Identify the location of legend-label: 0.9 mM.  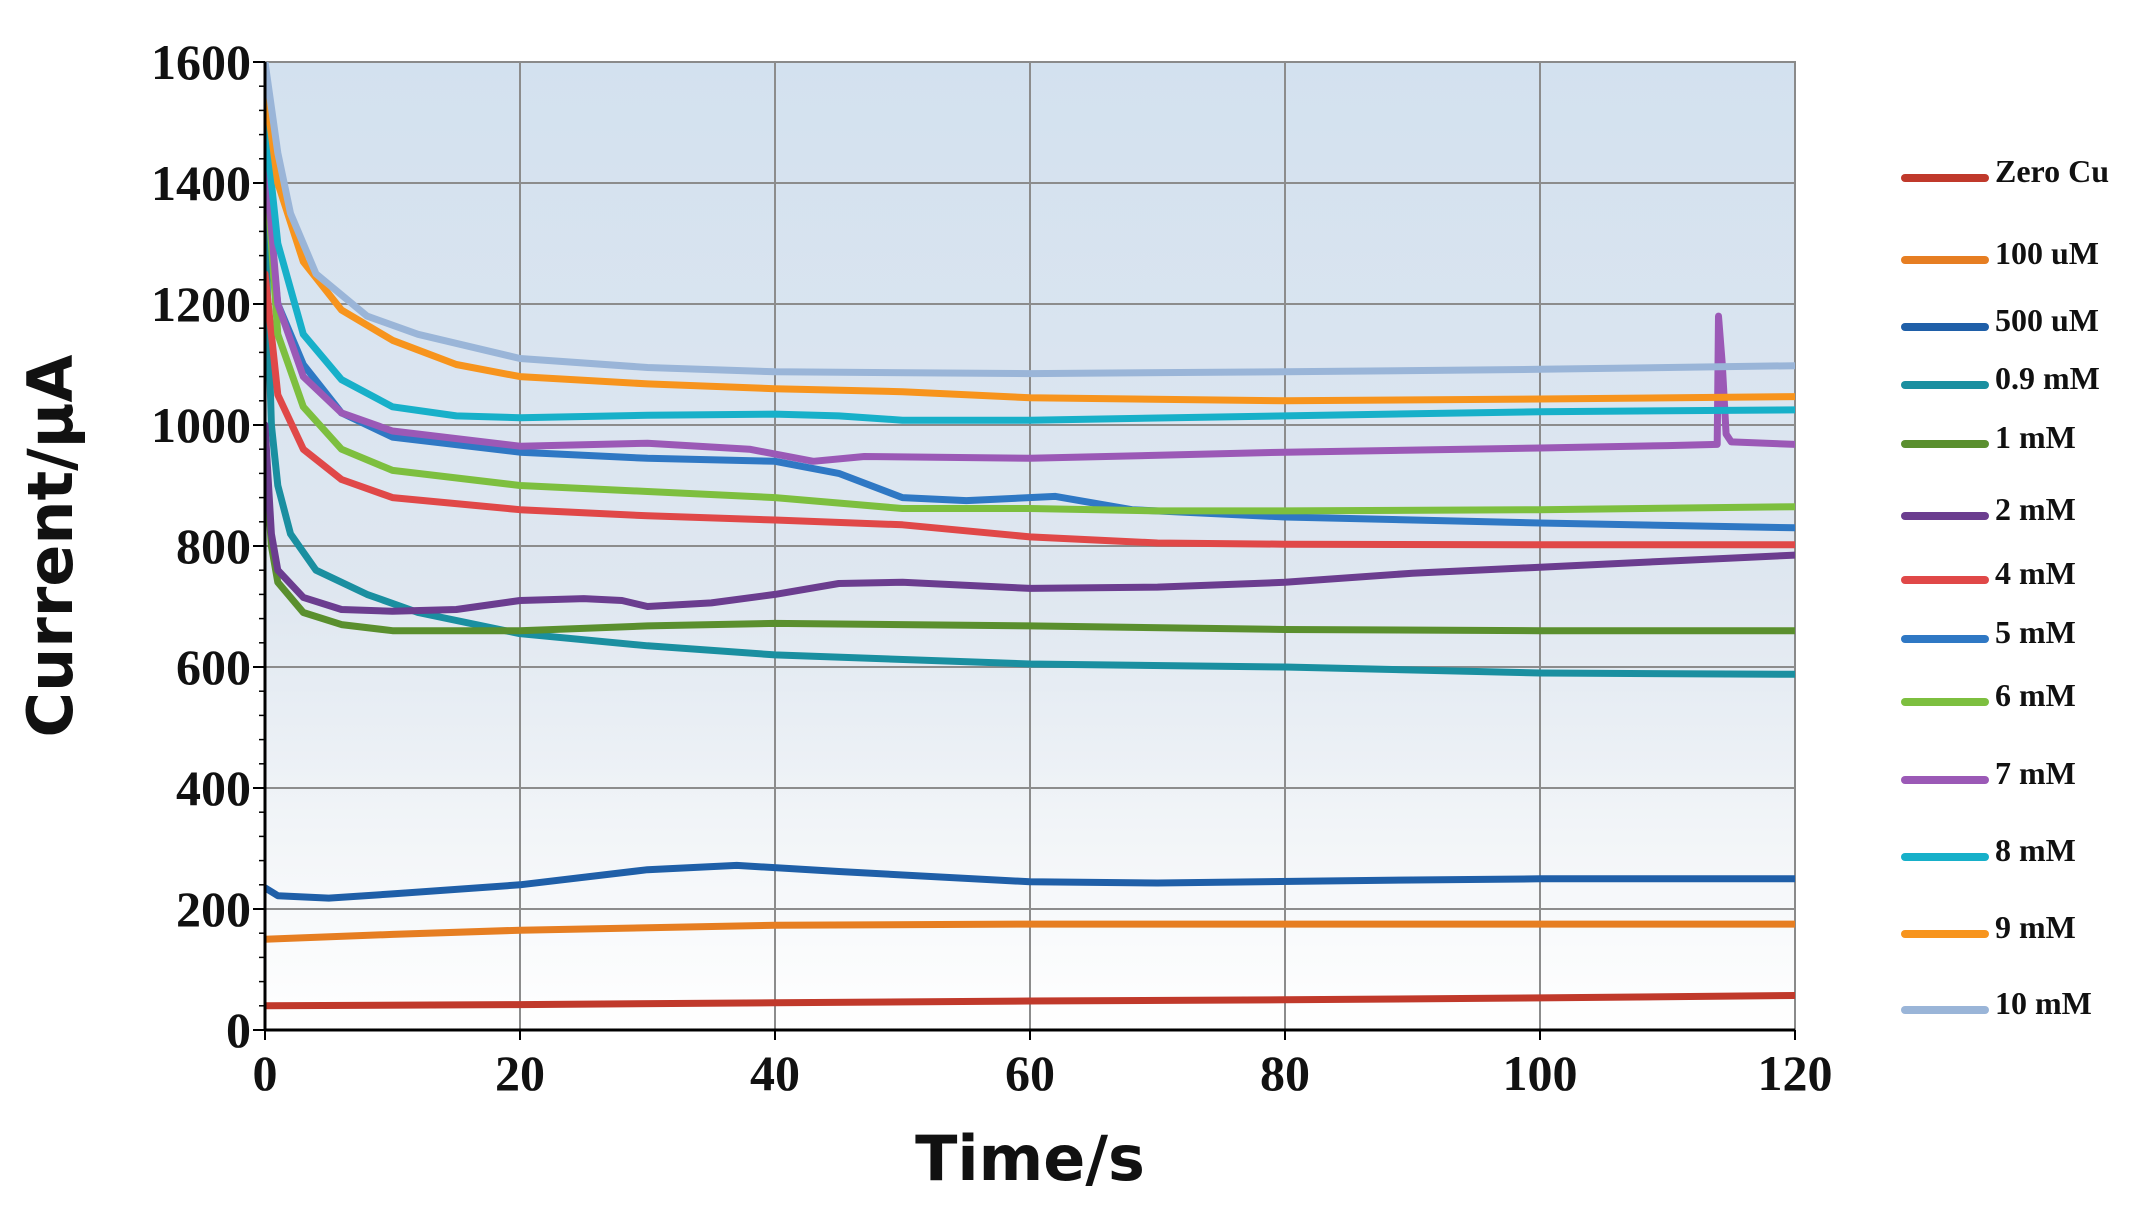
(2047, 378).